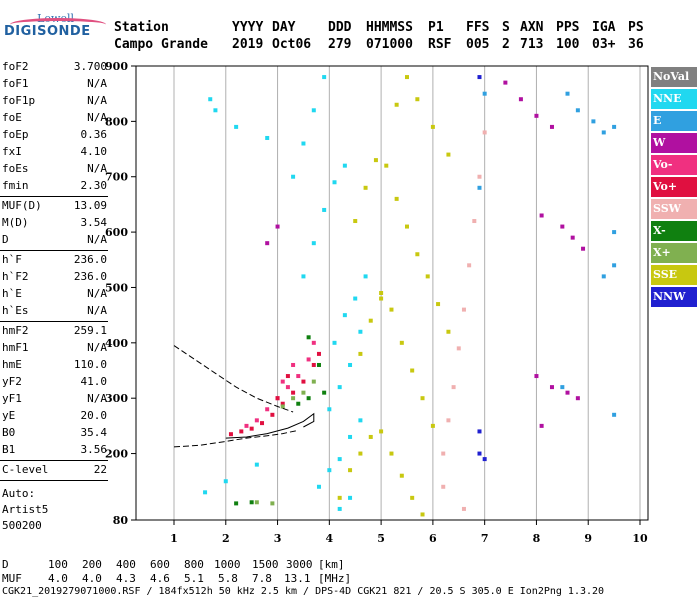  I want to click on param-row: MUF(D) 13.09, so click(55, 205).